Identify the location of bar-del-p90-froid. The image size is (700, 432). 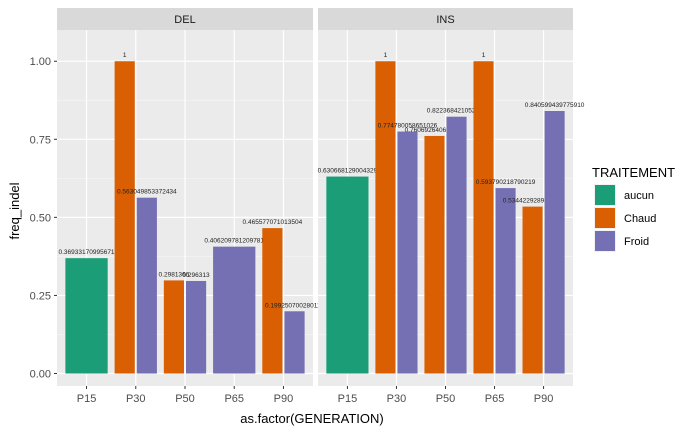
(294, 342).